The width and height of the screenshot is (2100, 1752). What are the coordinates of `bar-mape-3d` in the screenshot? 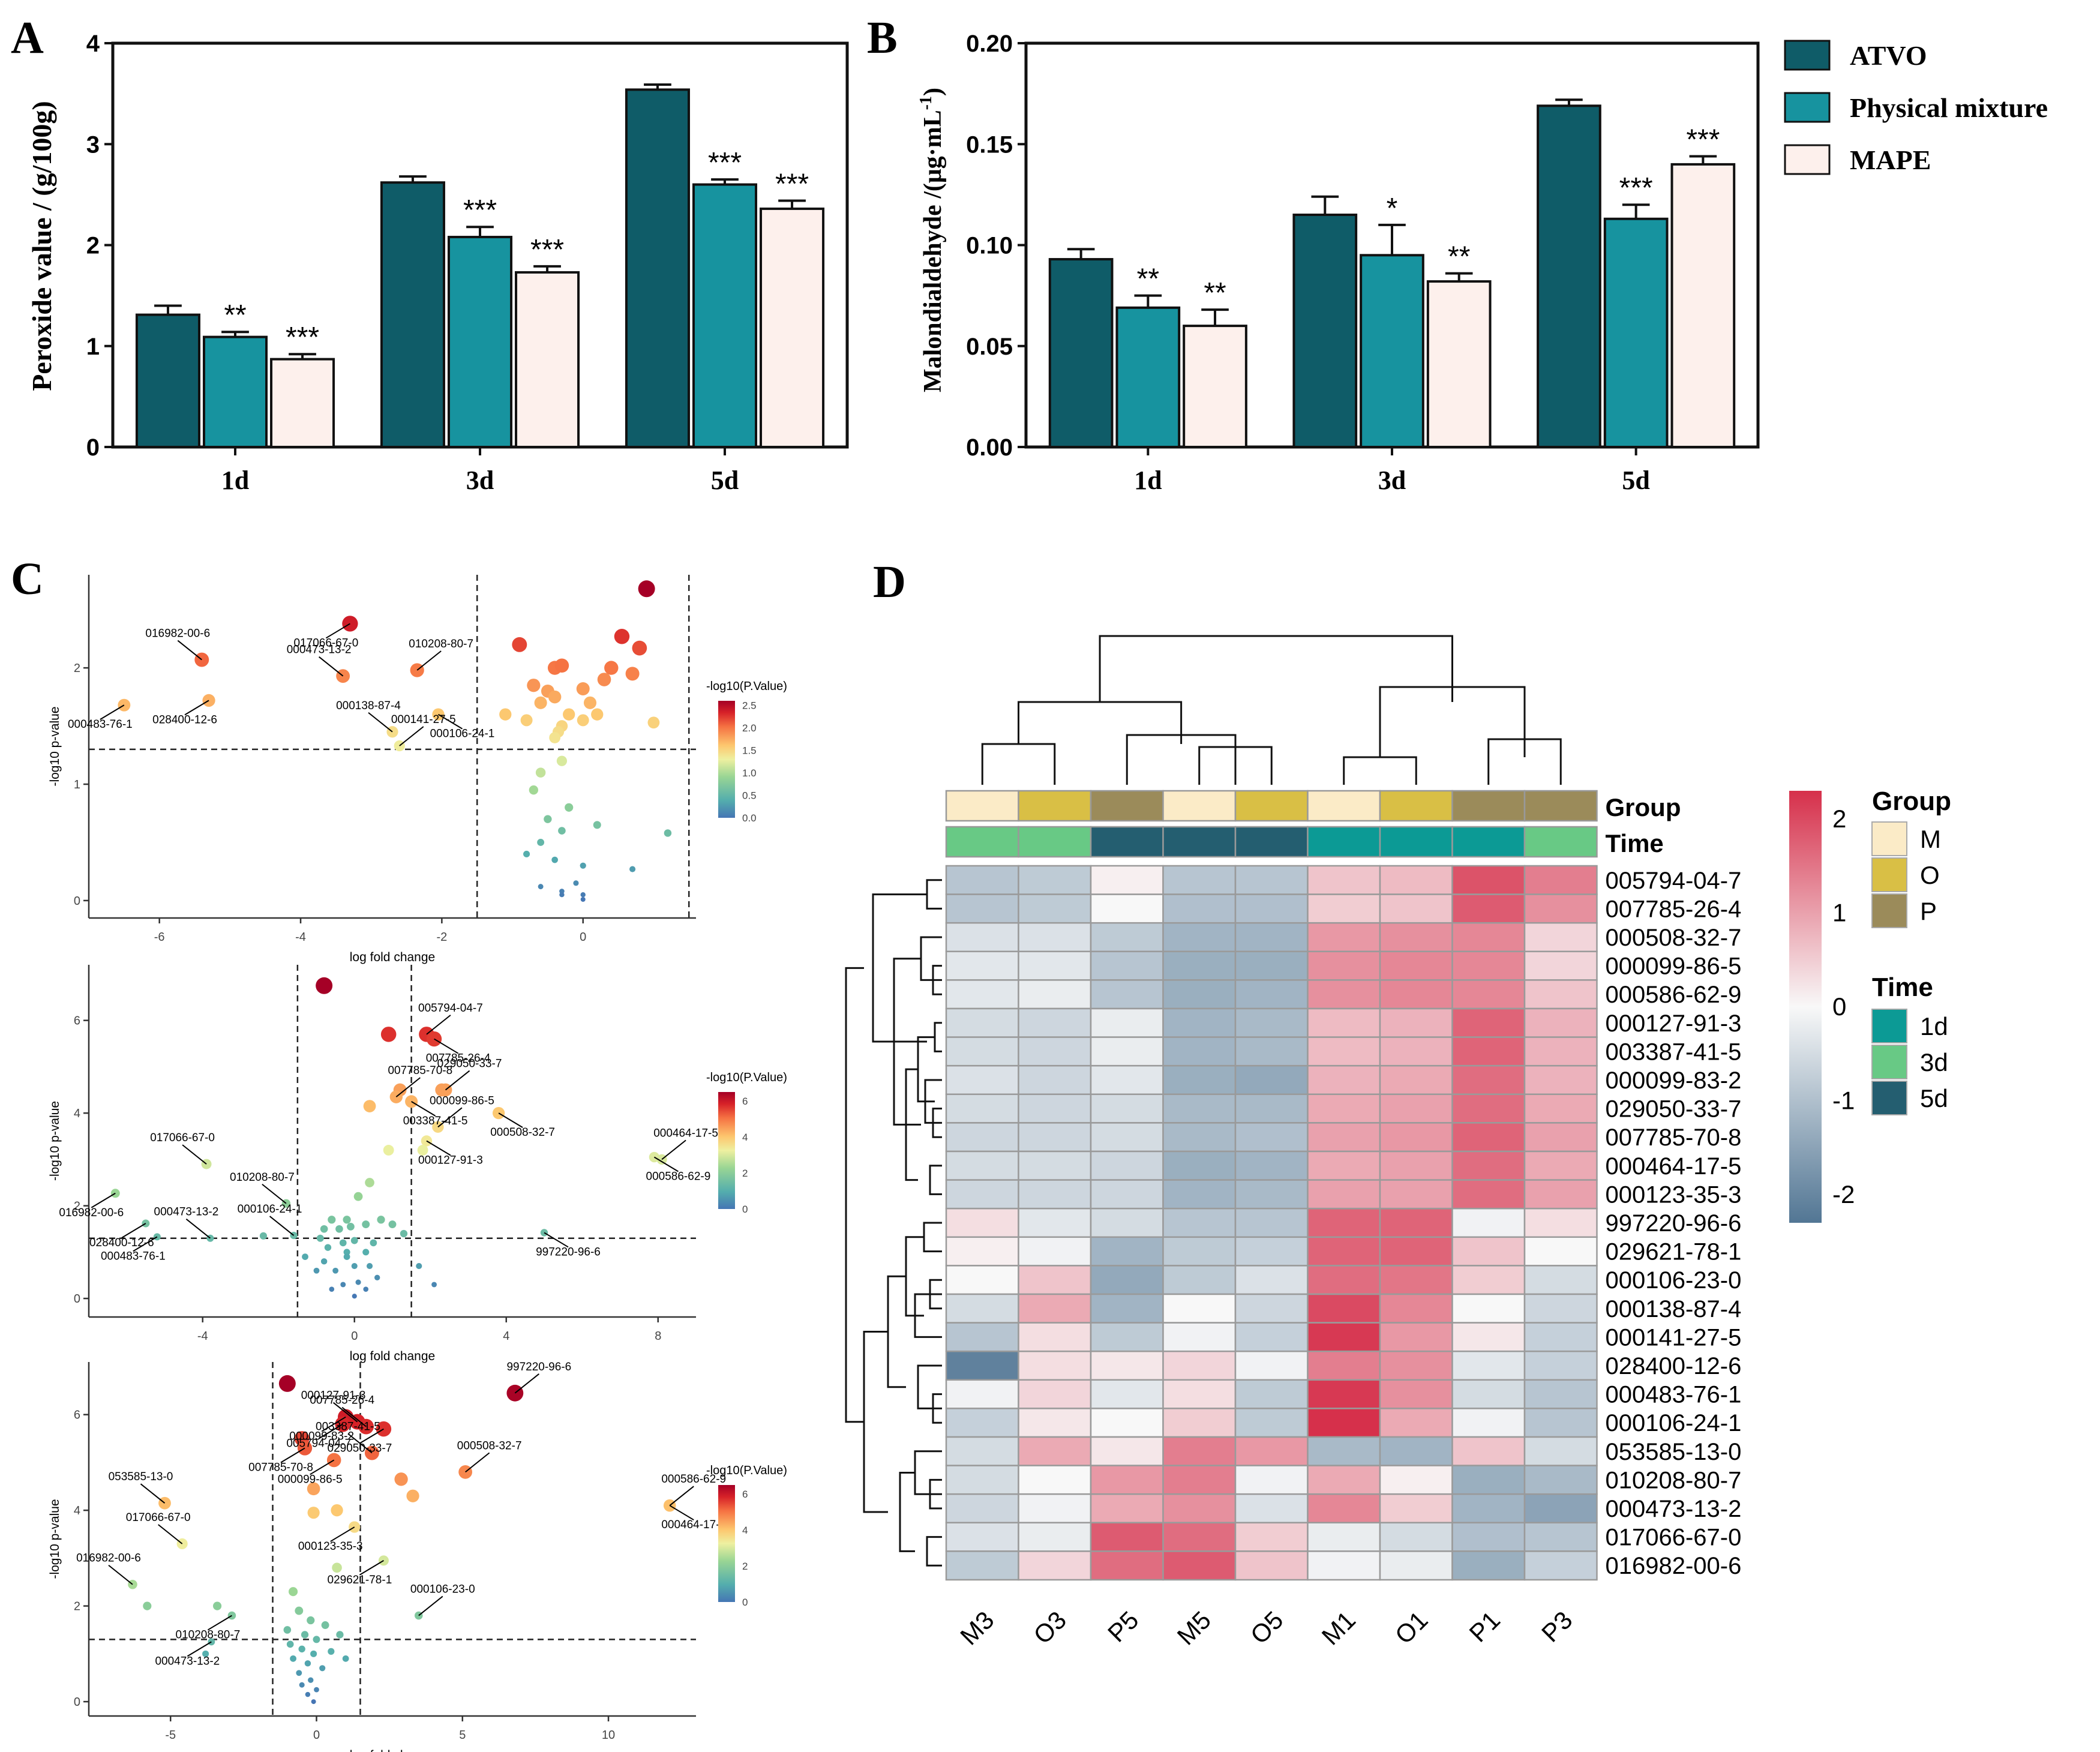 It's located at (547, 360).